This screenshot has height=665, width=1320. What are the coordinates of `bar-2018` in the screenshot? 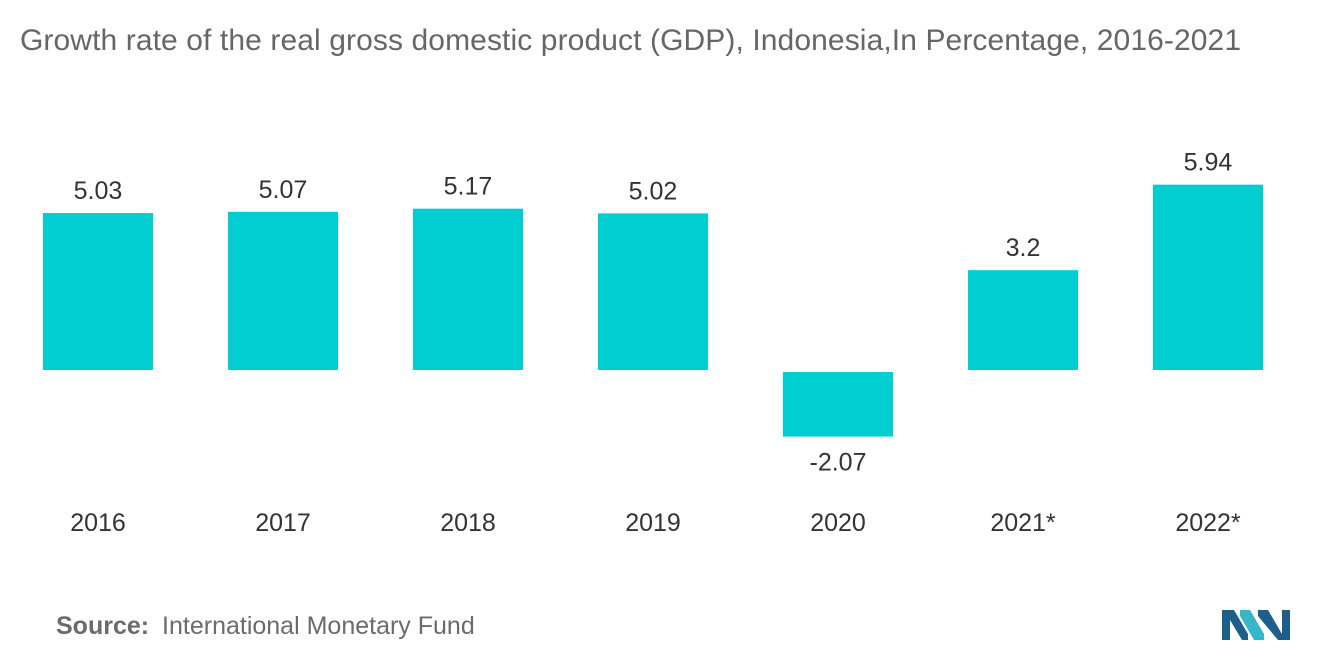 It's located at (468, 289).